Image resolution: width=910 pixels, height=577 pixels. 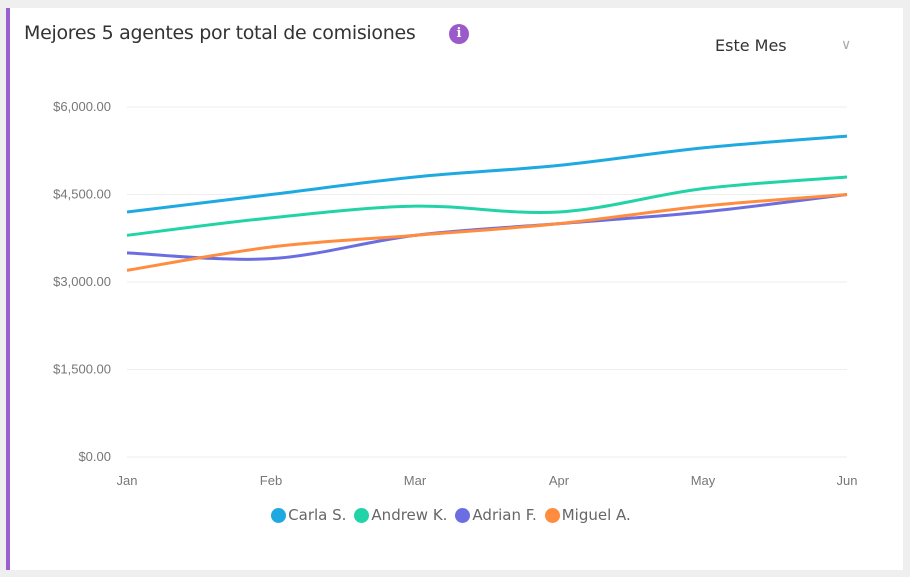 What do you see at coordinates (487, 206) in the screenshot?
I see `series-line-andrew-k` at bounding box center [487, 206].